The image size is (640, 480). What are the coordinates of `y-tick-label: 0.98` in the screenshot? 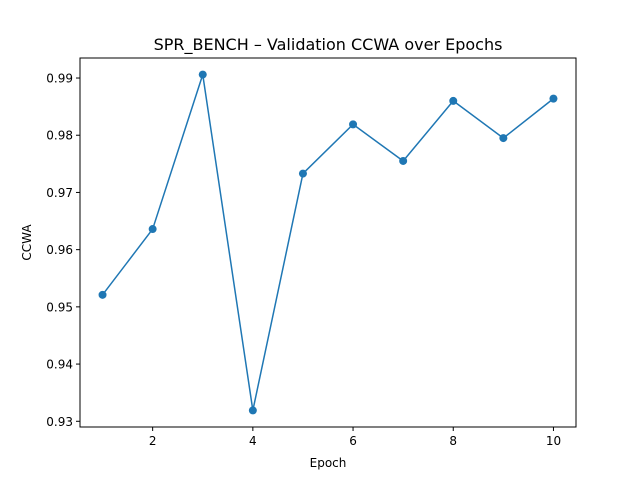 It's located at (59, 136).